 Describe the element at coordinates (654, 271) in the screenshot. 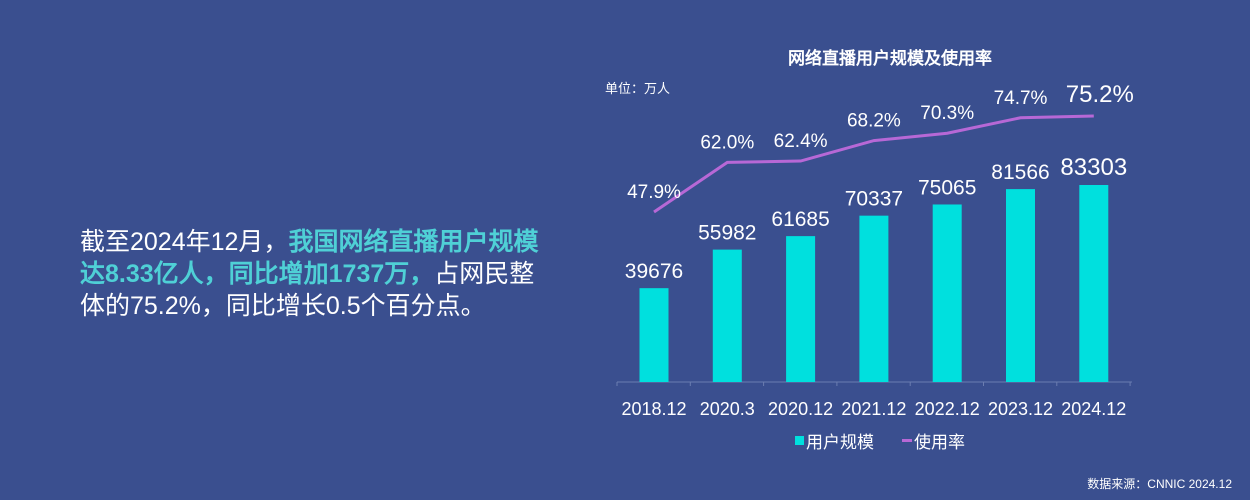

I see `bar-value-label: 39676` at that location.